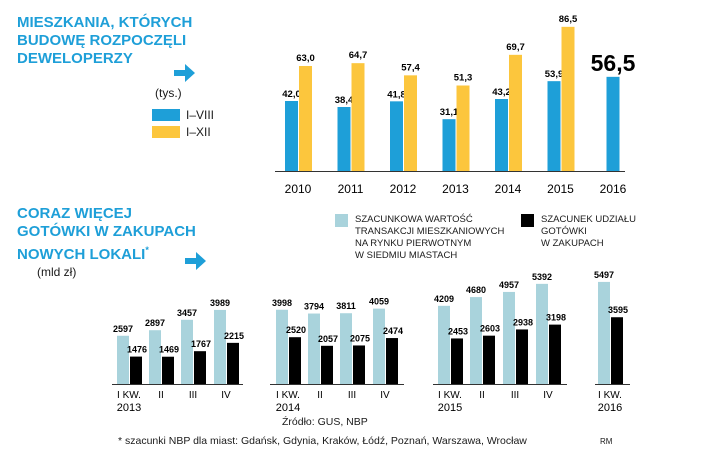 The width and height of the screenshot is (708, 457). Describe the element at coordinates (184, 73) in the screenshot. I see `top-arrow-icon` at that location.